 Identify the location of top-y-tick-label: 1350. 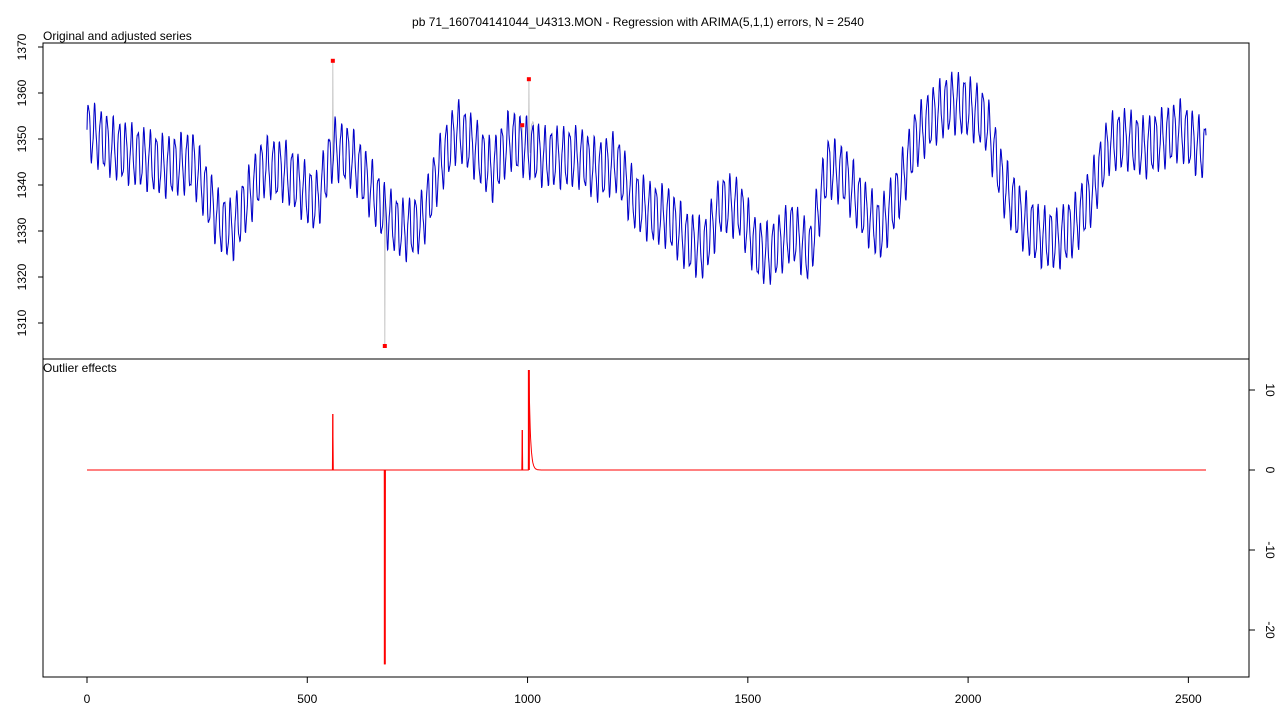
(22, 138).